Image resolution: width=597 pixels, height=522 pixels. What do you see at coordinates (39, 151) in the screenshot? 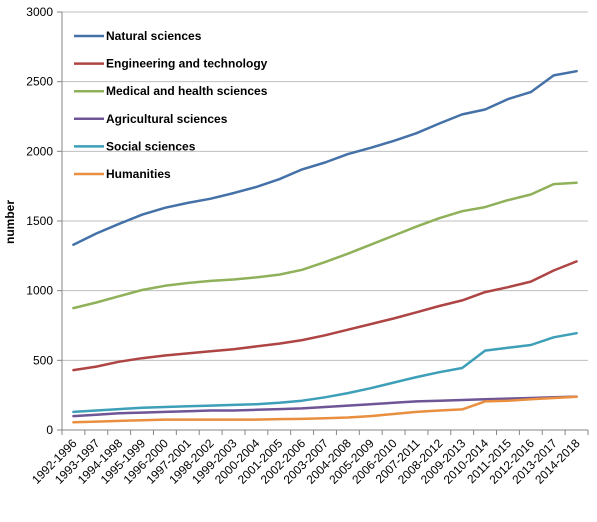
I see `y-tick-label: 2000` at bounding box center [39, 151].